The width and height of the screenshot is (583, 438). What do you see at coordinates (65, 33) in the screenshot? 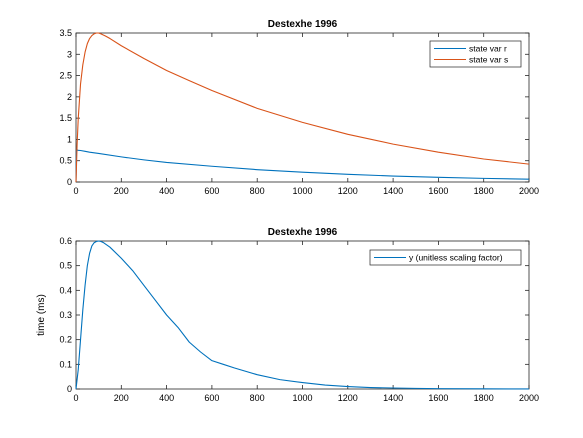
I see `y-tick-label: 3.5` at bounding box center [65, 33].